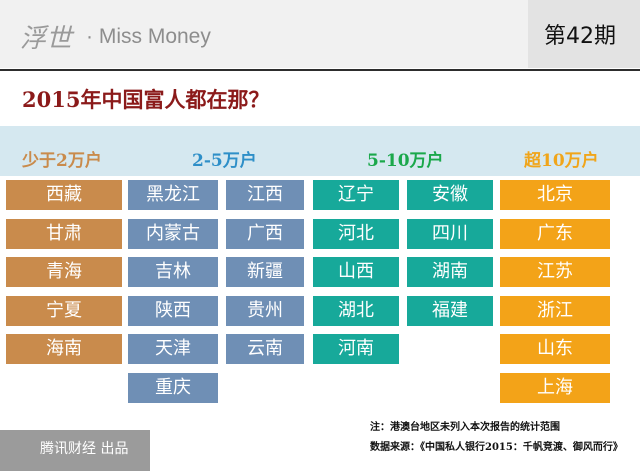 Image resolution: width=640 pixels, height=471 pixels. Describe the element at coordinates (173, 195) in the screenshot. I see `region-cell: 黑龙江` at that location.